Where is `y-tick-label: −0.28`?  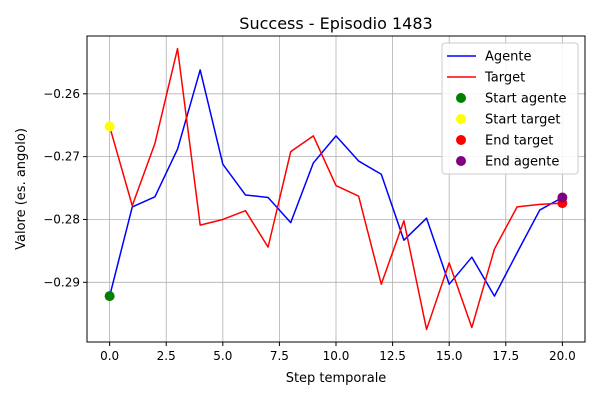
y-tick-label: −0.28 is located at coordinates (61, 219).